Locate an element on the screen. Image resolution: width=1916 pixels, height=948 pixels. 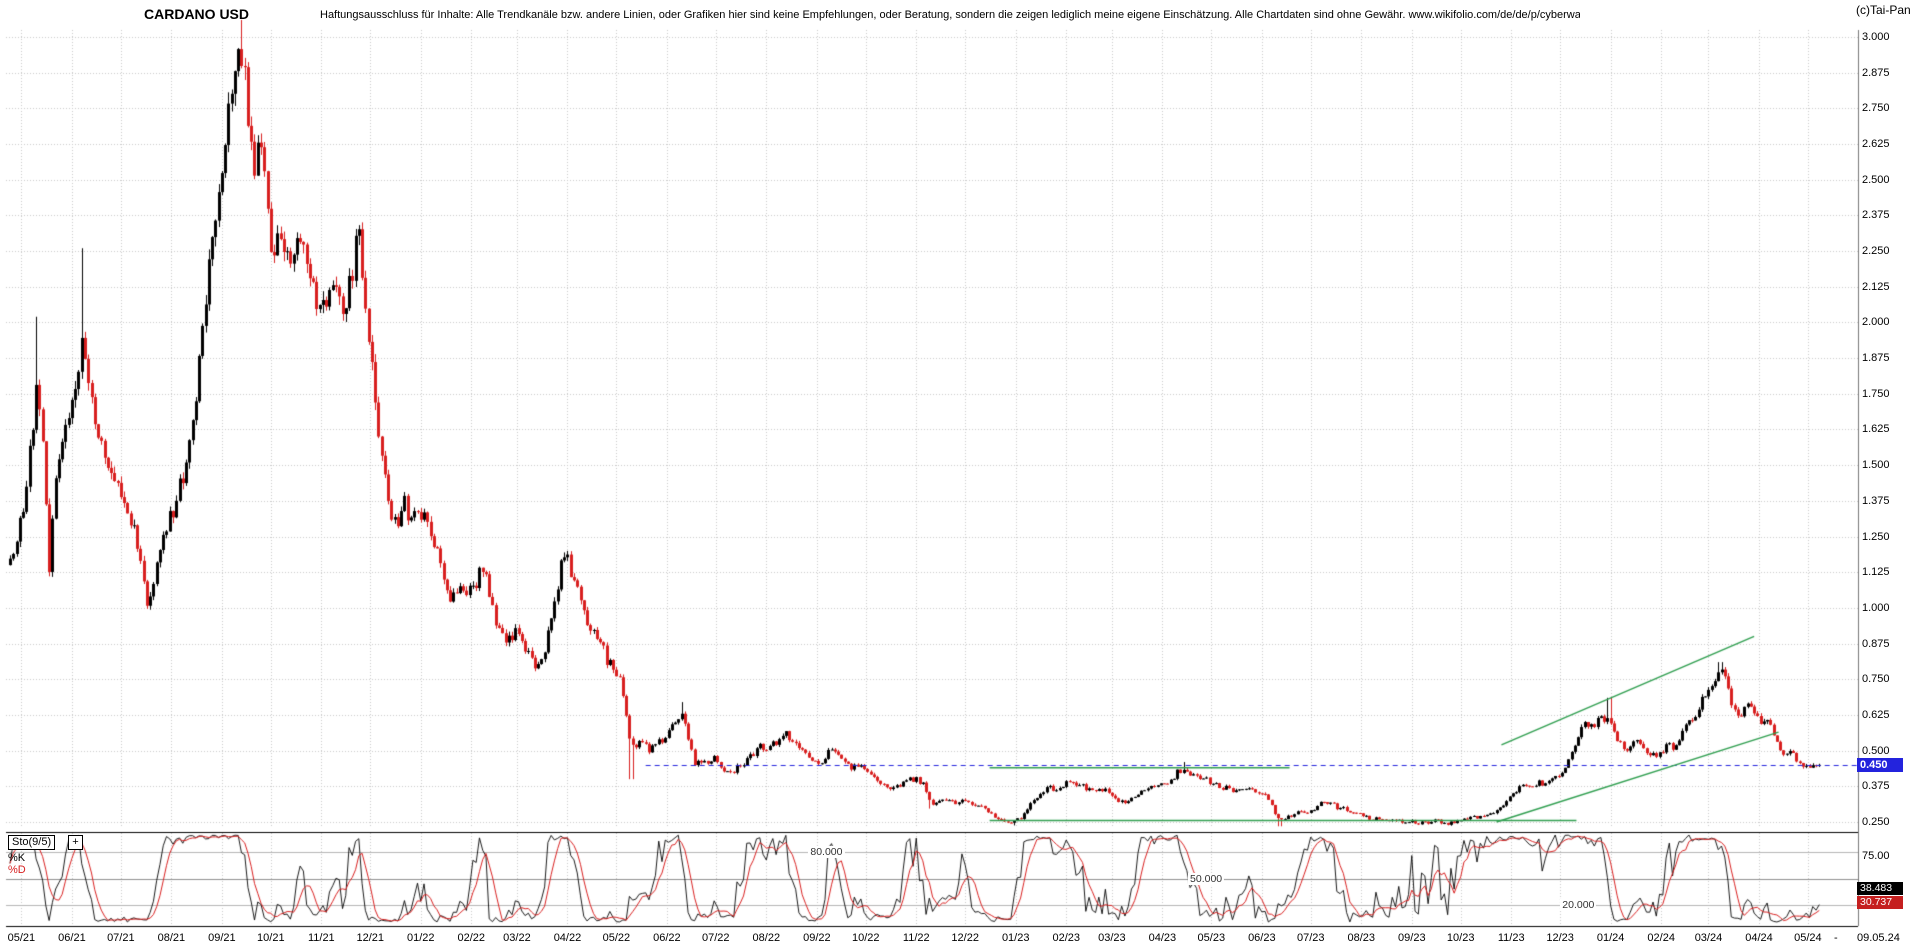
price-tick-label: 2.250 is located at coordinates (1876, 251).